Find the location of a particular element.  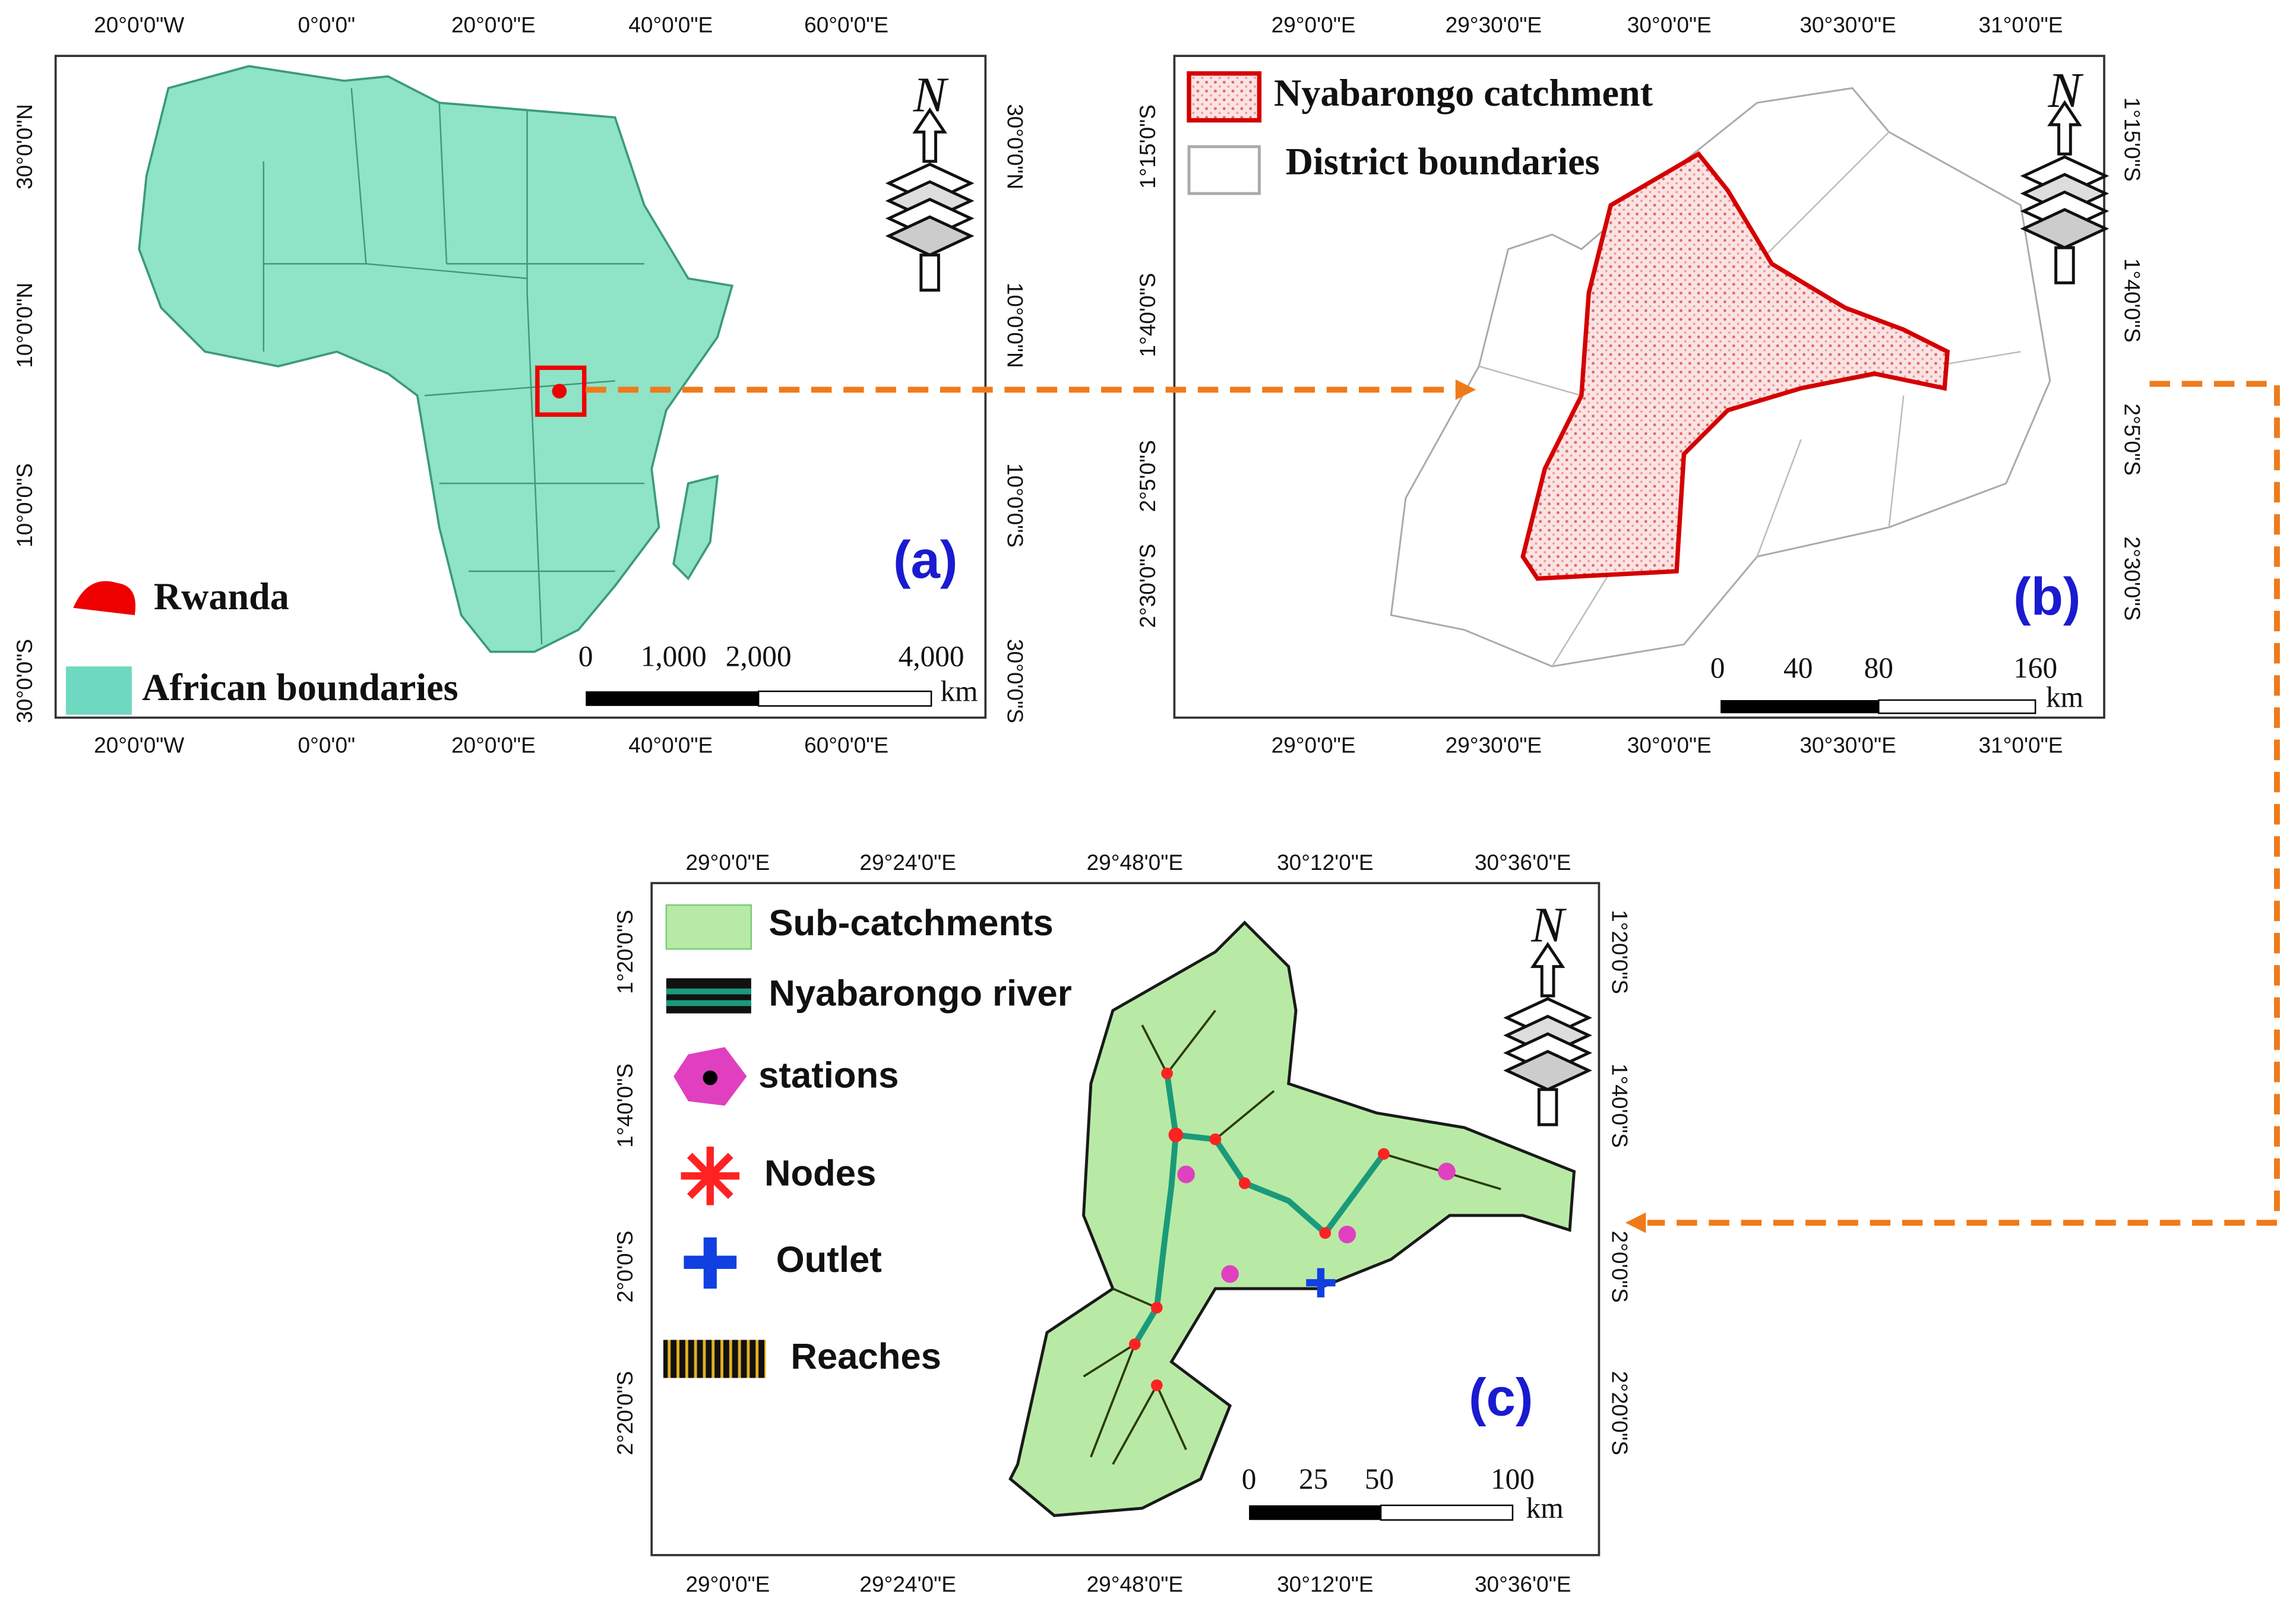

legend-label: Sub-catchments is located at coordinates (911, 923).